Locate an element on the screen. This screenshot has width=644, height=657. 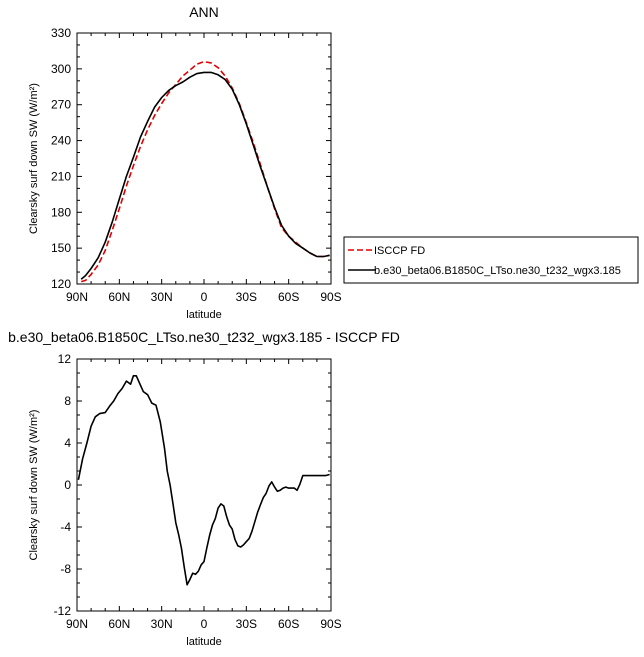
chart-title: ANN is located at coordinates (204, 12).